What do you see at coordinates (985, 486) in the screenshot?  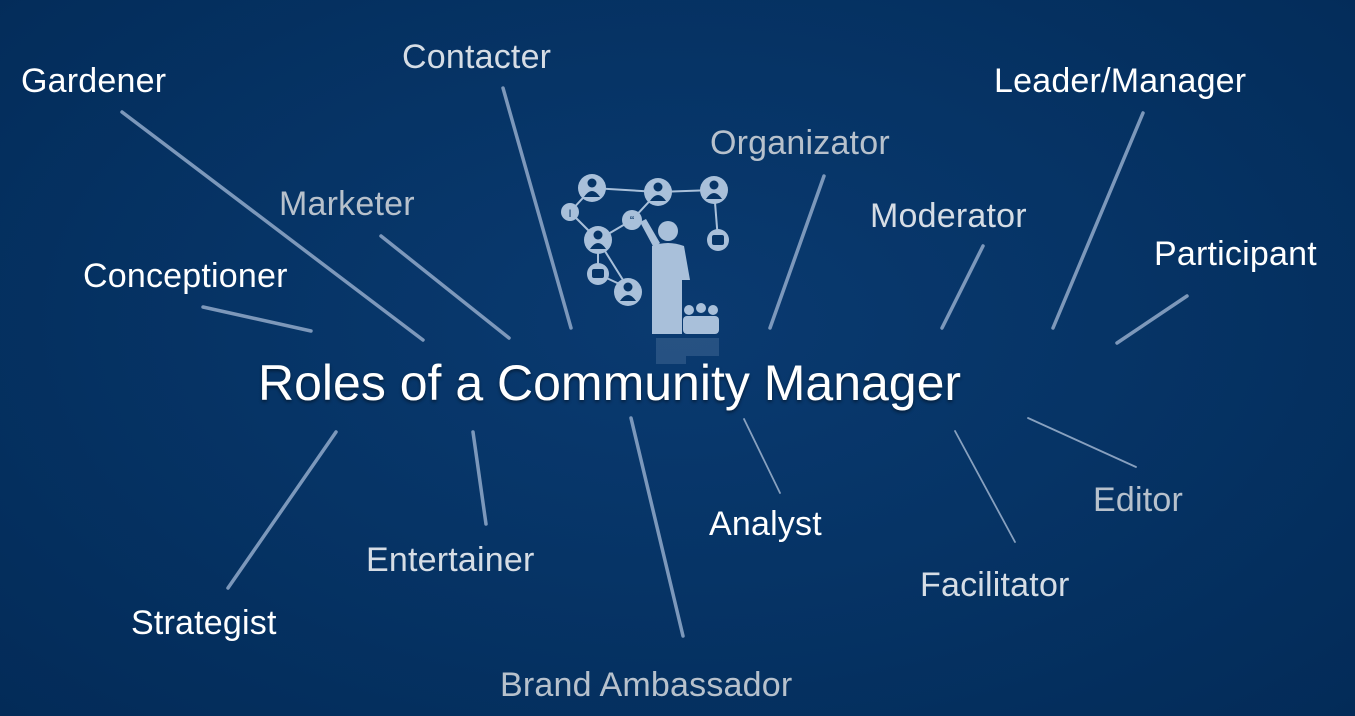 I see `connector-facilitator` at bounding box center [985, 486].